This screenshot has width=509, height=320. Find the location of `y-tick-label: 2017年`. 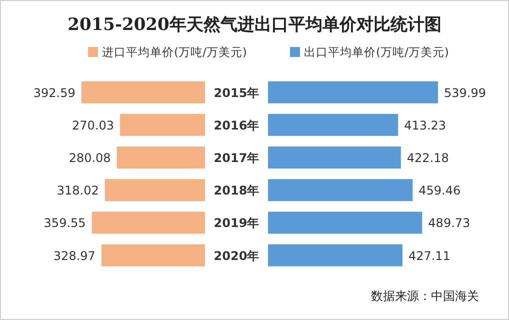

y-tick-label: 2017年 is located at coordinates (237, 158).